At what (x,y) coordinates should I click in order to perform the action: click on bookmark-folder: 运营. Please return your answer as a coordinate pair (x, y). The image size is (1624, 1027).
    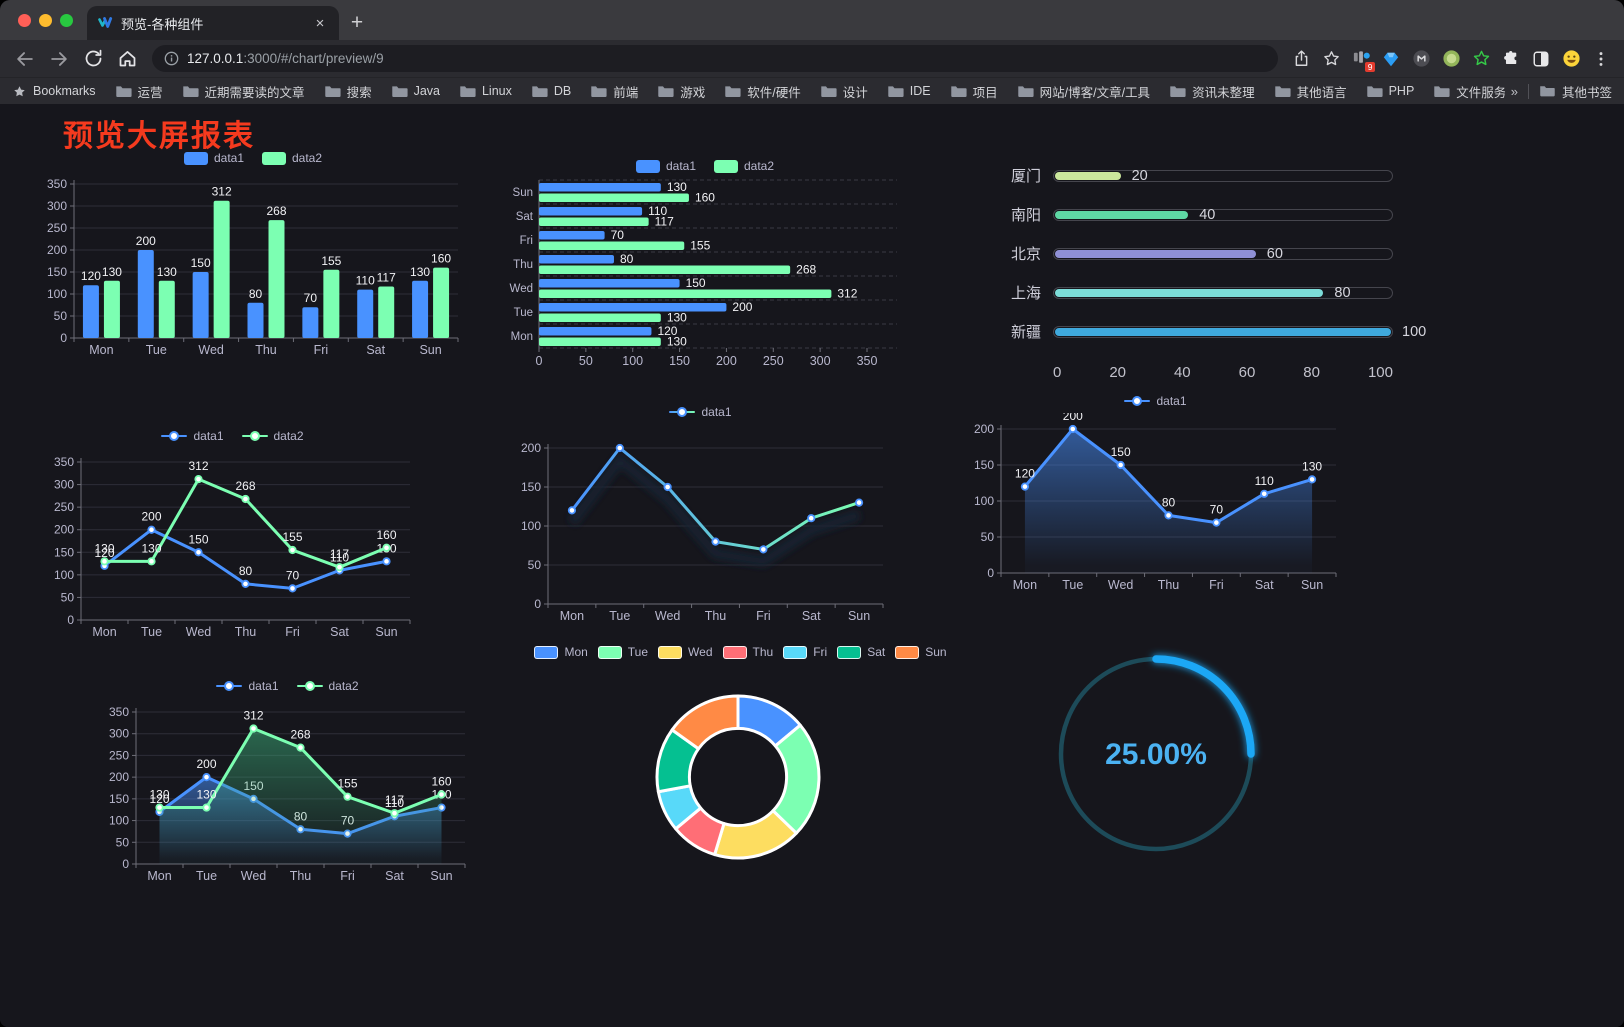
    Looking at the image, I should click on (139, 91).